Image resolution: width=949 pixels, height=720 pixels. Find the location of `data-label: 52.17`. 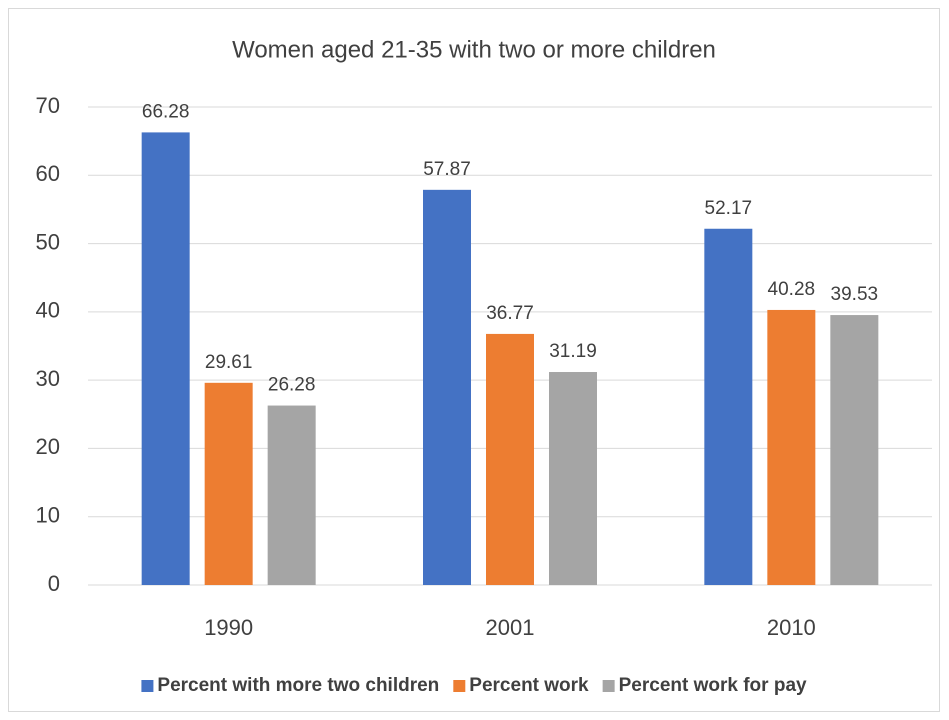

data-label: 52.17 is located at coordinates (729, 208).